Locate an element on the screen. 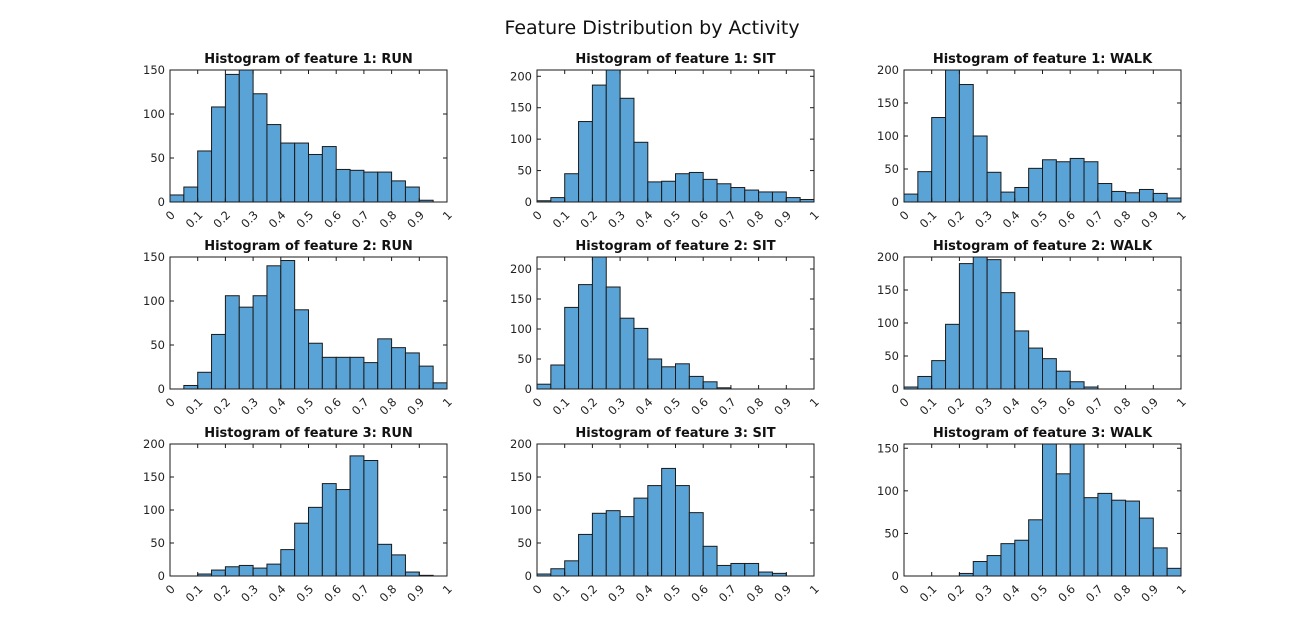 The image size is (1304, 644). y-tick-label: 200 is located at coordinates (521, 269).